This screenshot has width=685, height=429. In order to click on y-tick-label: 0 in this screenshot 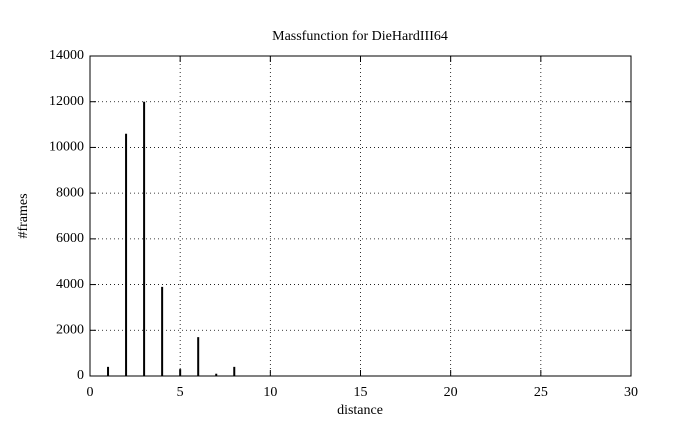, I will do `click(80, 375)`.